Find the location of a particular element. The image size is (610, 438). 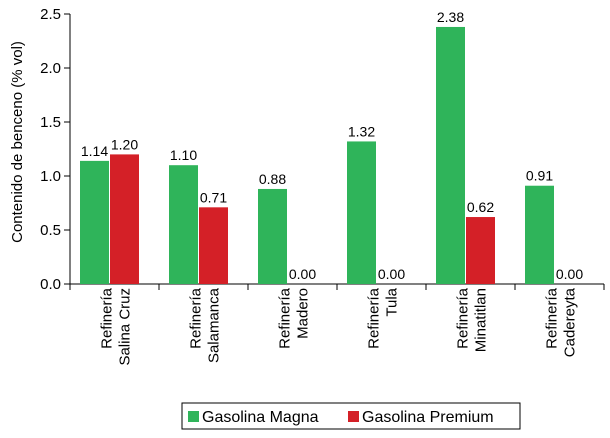

legend-label: Gasolina Premium is located at coordinates (428, 417).